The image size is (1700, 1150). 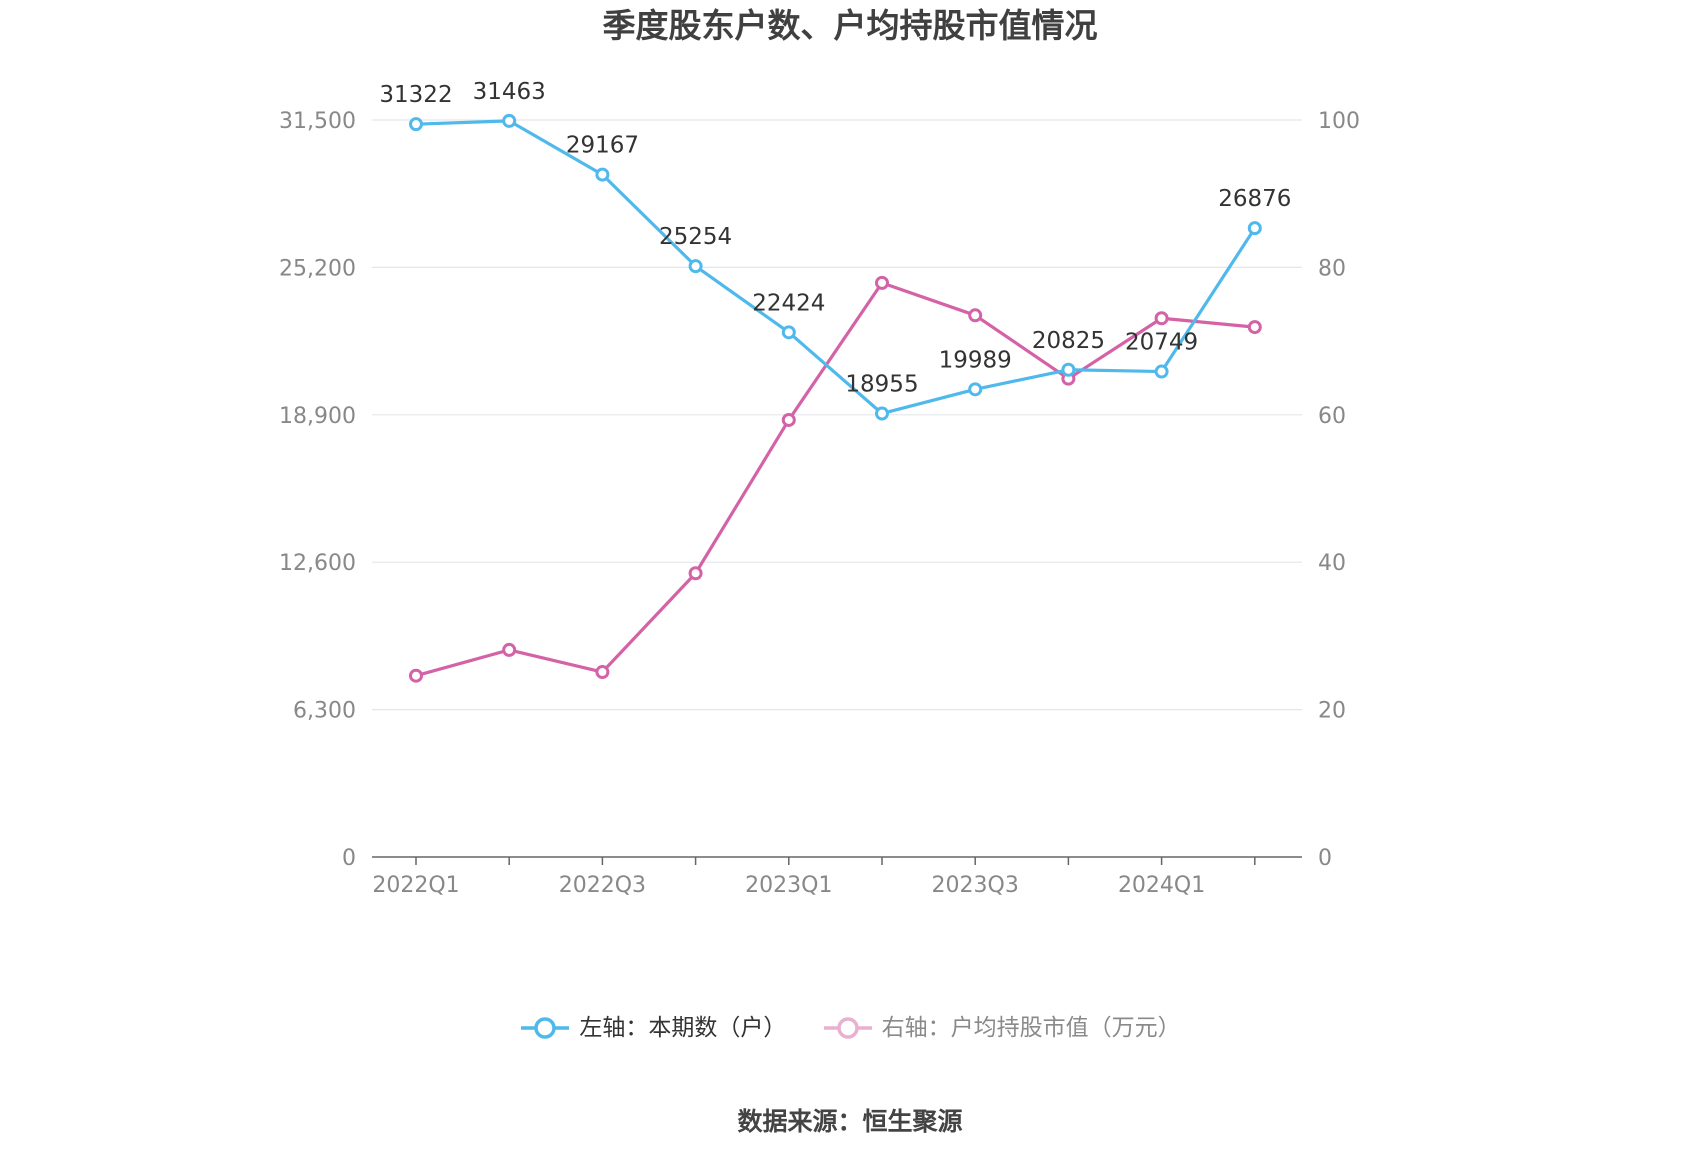 I want to click on data-label: 20825, so click(x=1068, y=341).